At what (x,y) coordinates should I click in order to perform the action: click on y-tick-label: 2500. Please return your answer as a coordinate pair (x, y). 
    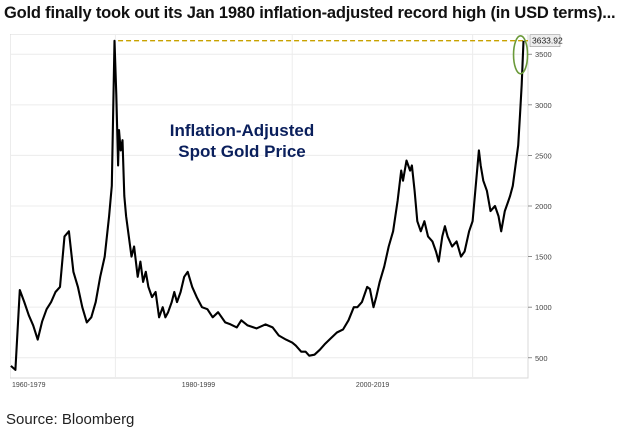
    Looking at the image, I should click on (543, 155).